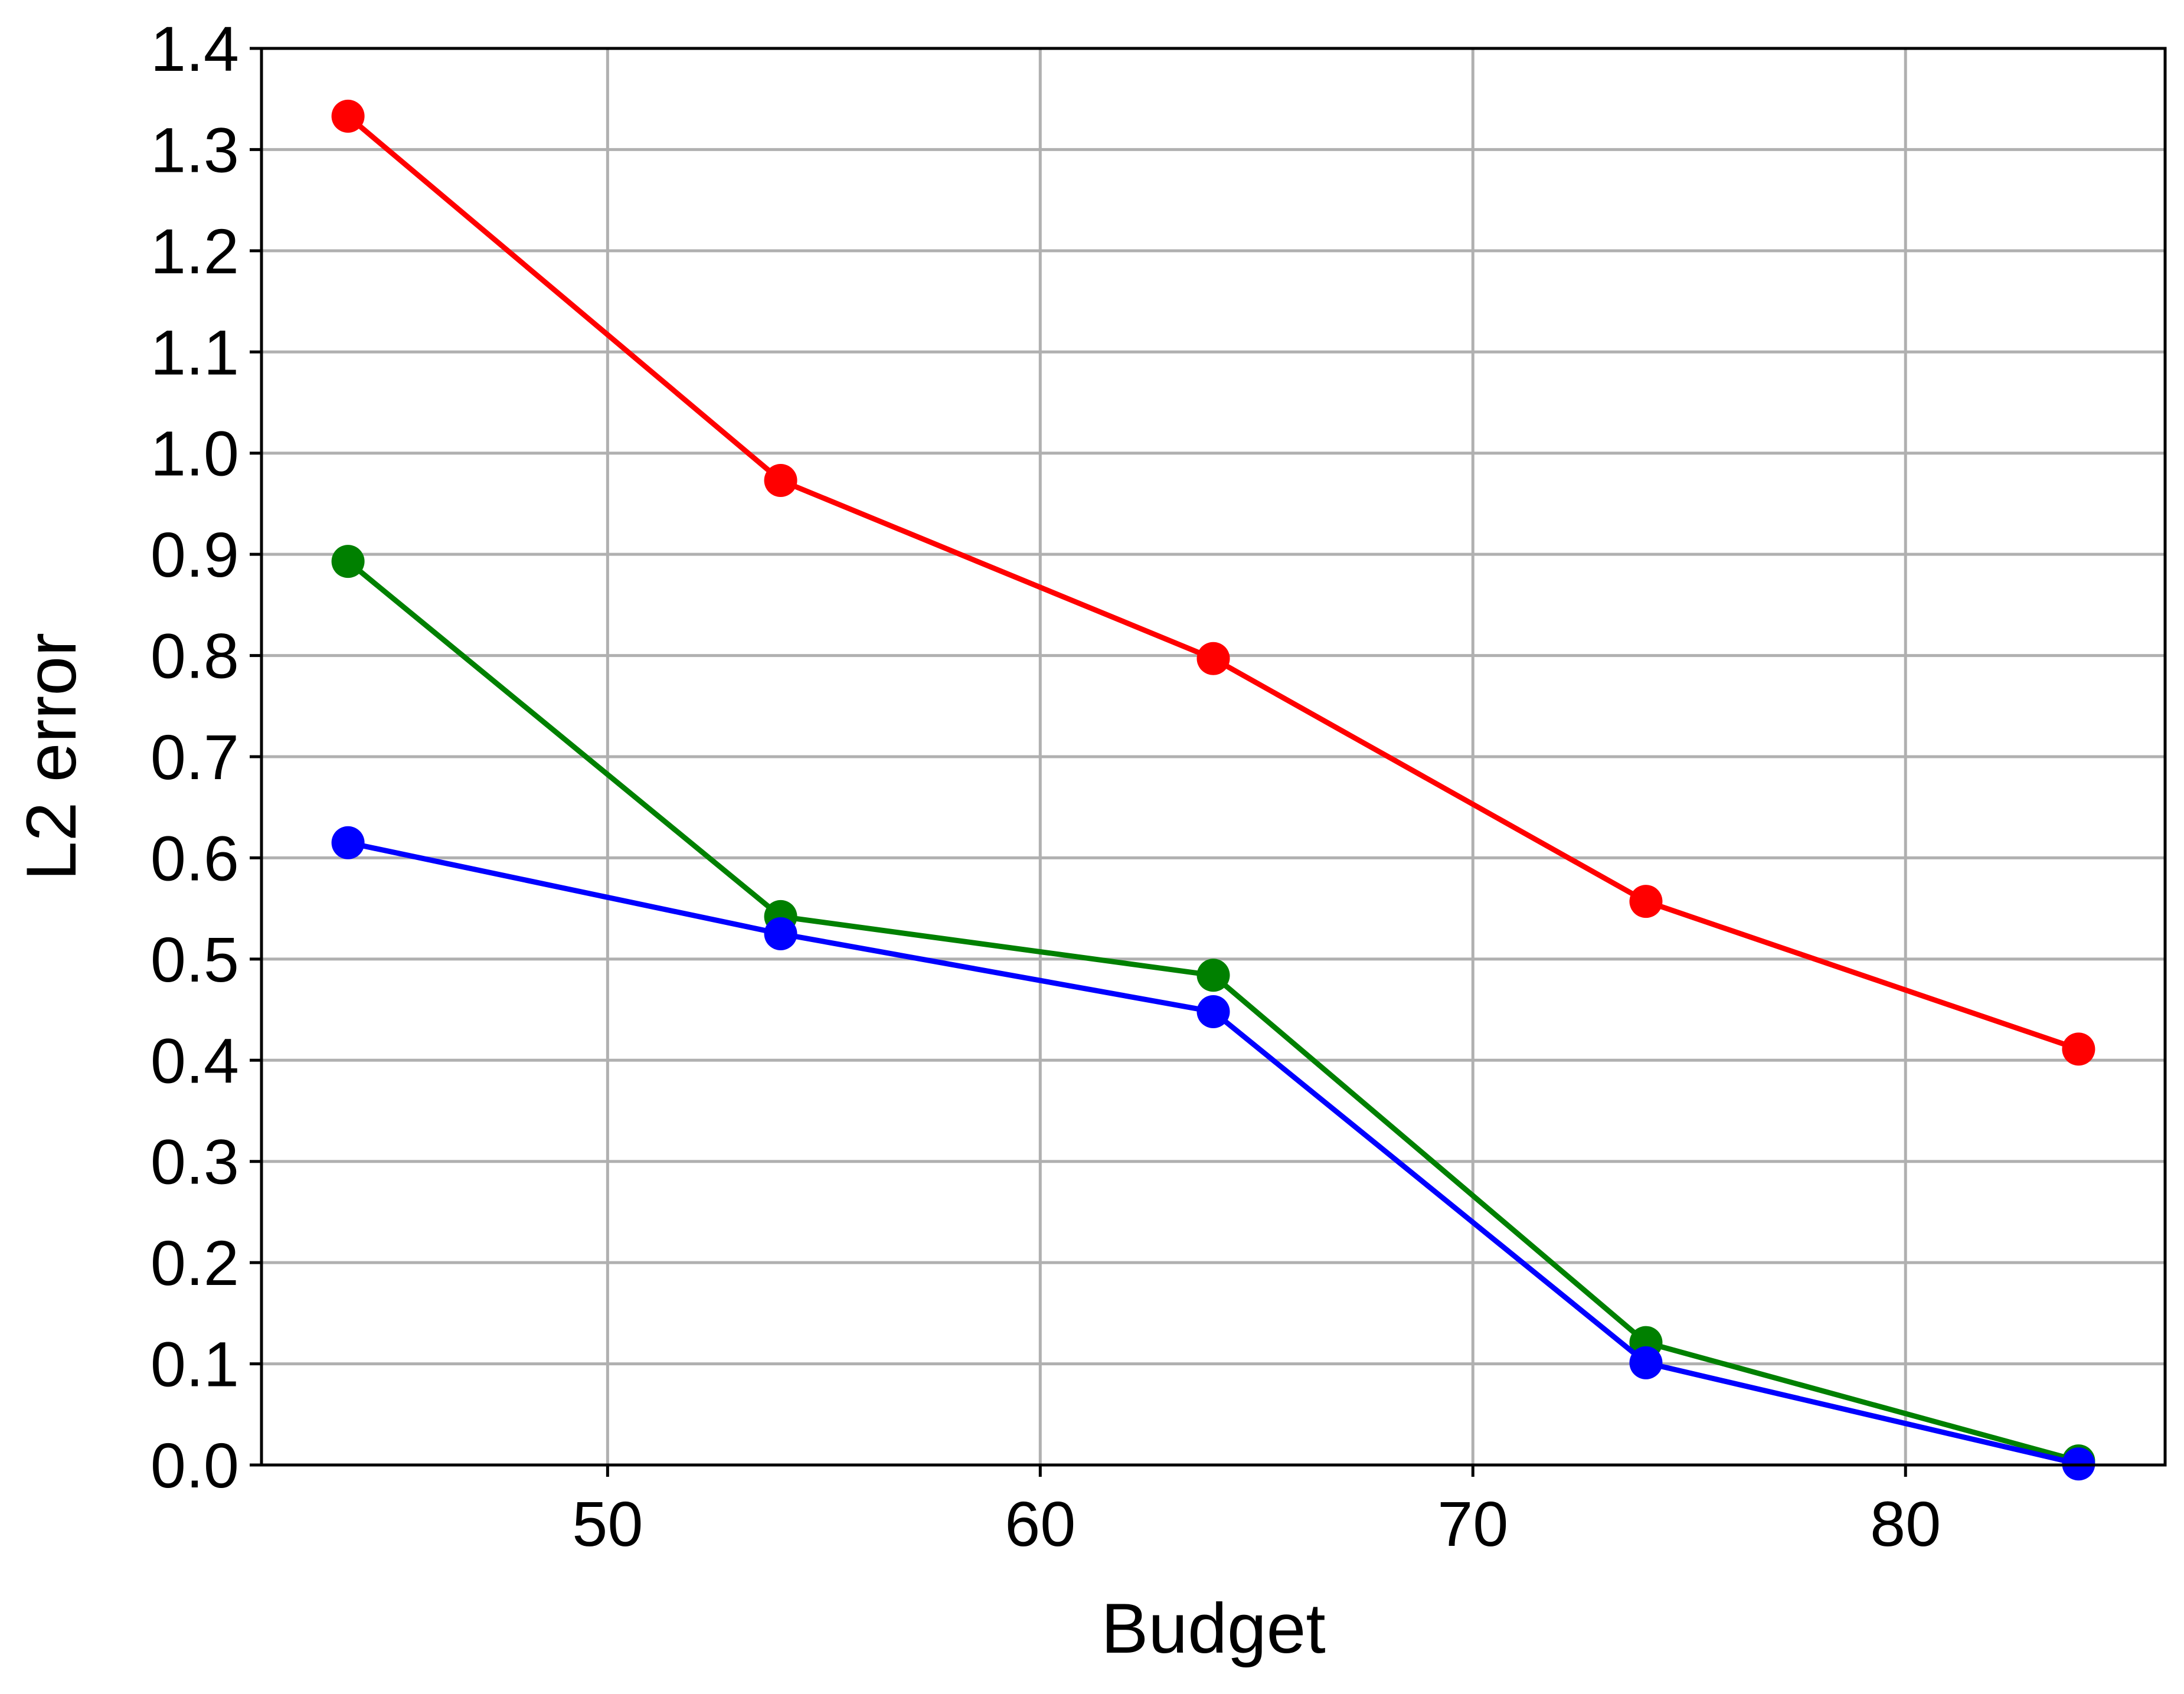 The image size is (2184, 1694). I want to click on y-tick-label: 0.8, so click(195, 656).